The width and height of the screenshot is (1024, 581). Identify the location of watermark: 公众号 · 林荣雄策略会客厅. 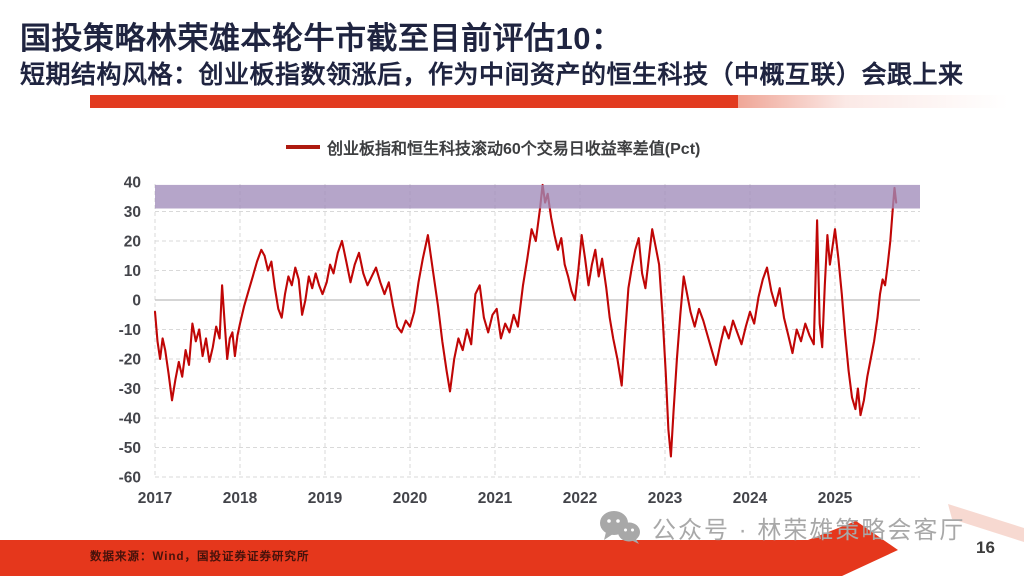
(781, 527).